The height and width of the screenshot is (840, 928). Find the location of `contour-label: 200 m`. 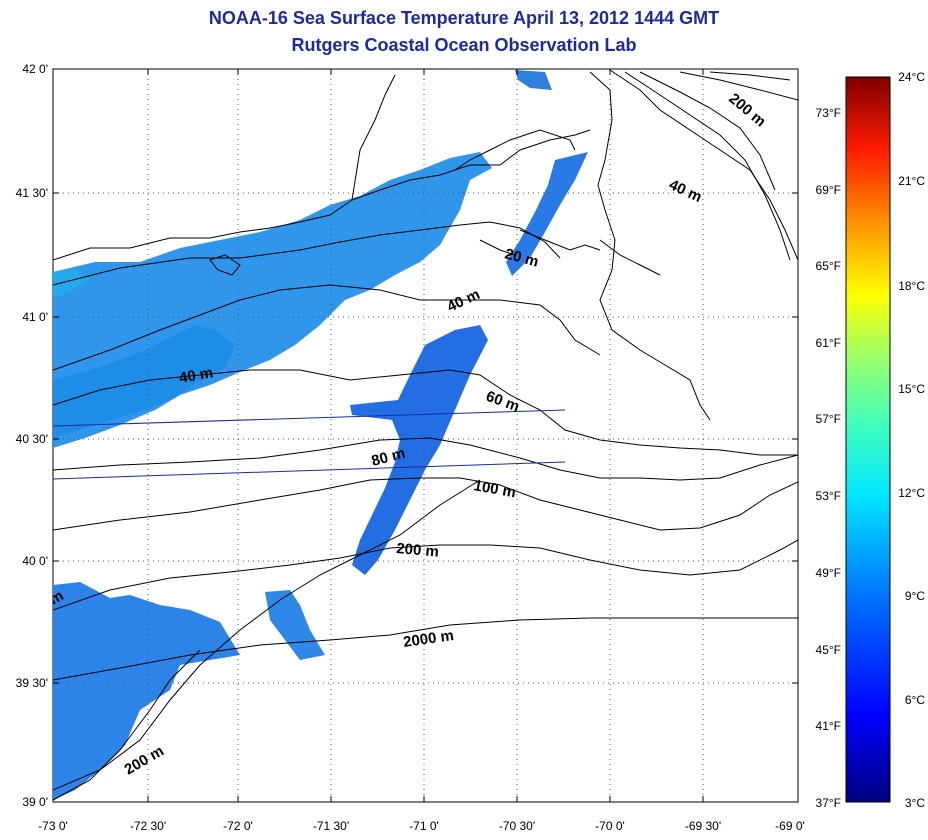

contour-label: 200 m is located at coordinates (418, 550).